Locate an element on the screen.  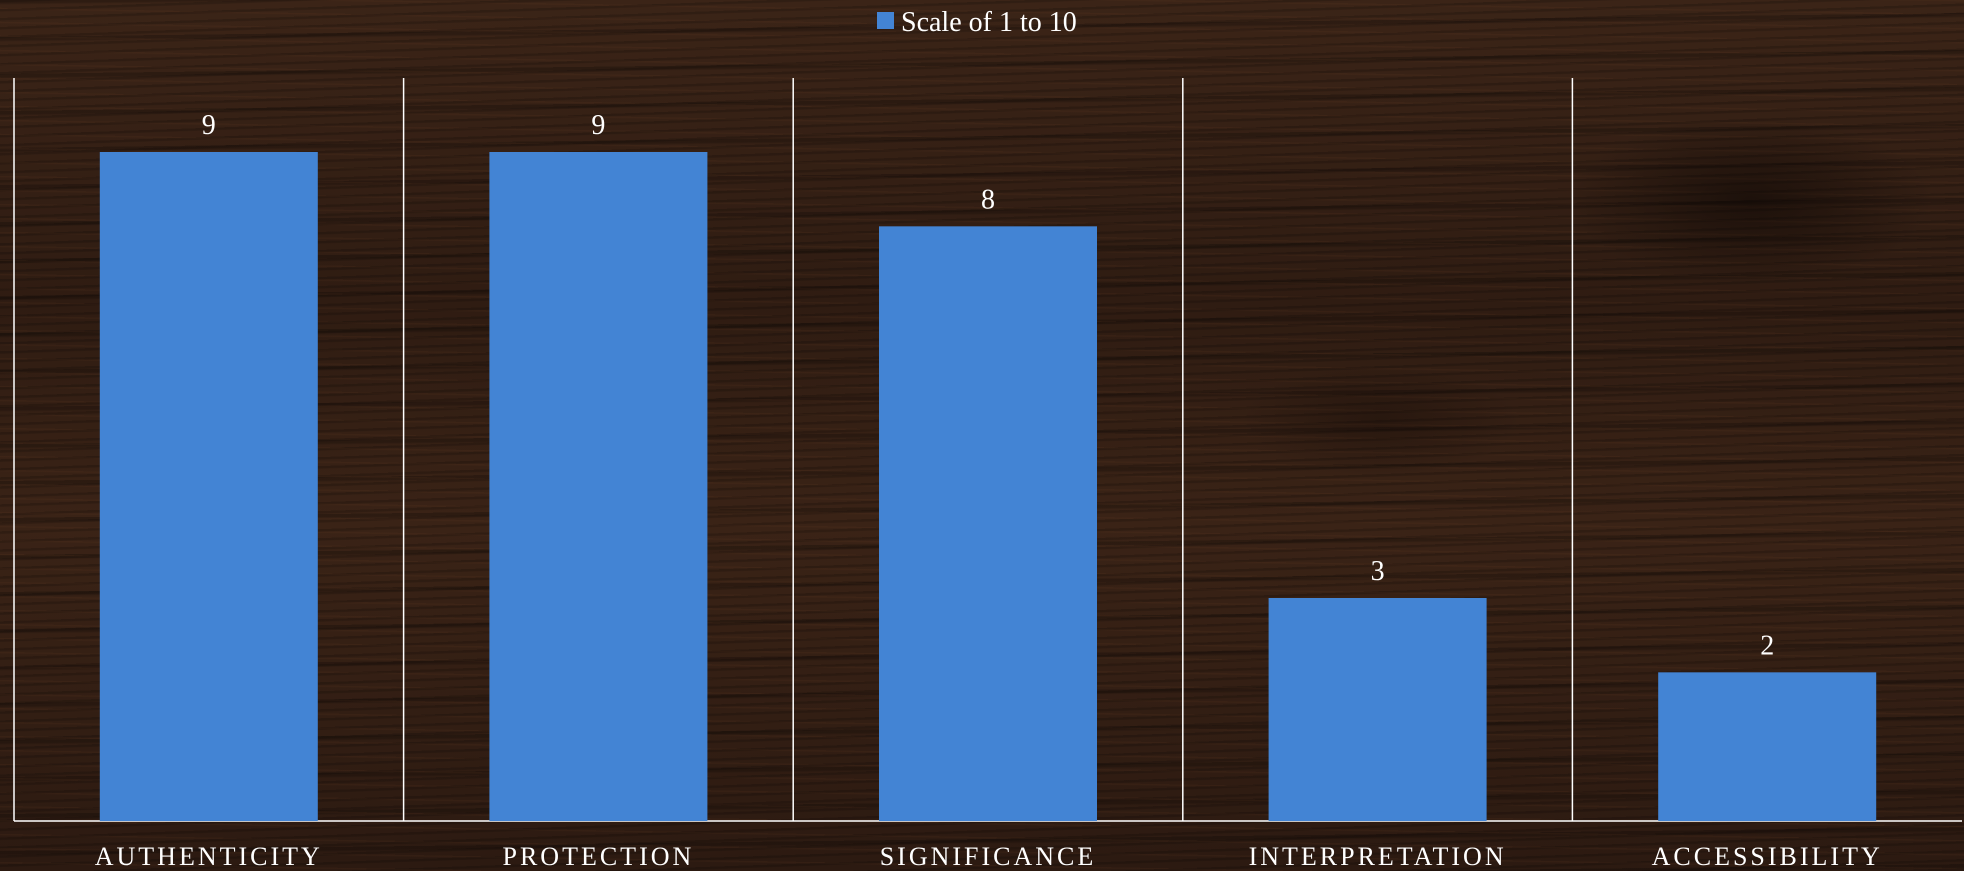
x-tick-label-protection: PROTECTION is located at coordinates (599, 856).